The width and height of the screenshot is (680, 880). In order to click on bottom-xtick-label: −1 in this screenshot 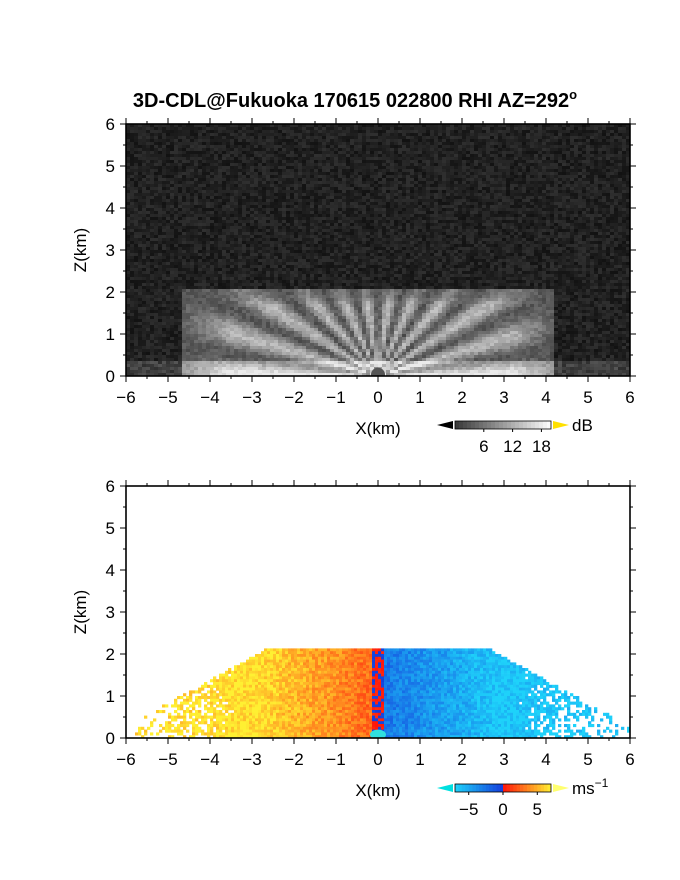, I will do `click(335, 759)`.